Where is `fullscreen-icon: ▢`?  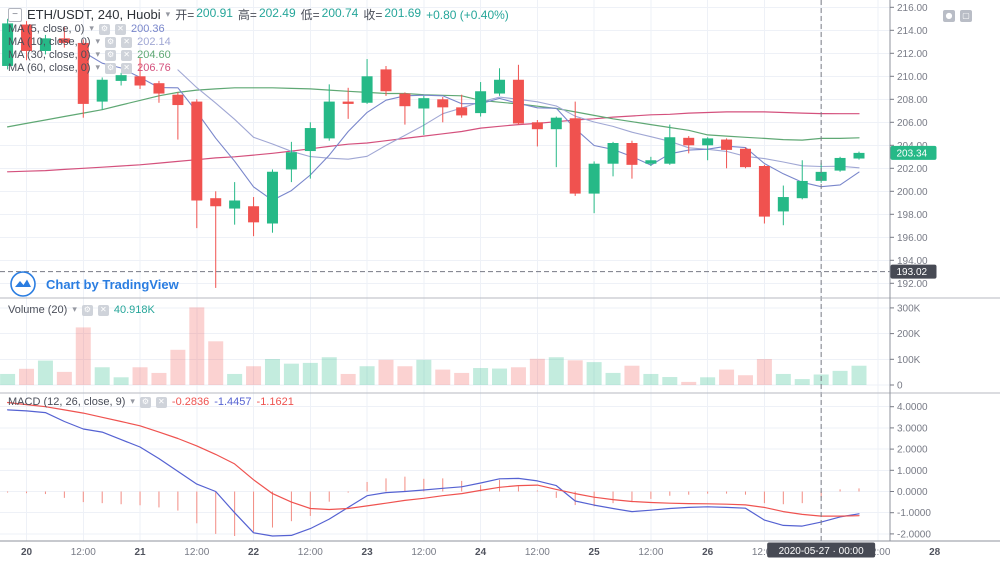
fullscreen-icon: ▢ is located at coordinates (966, 16).